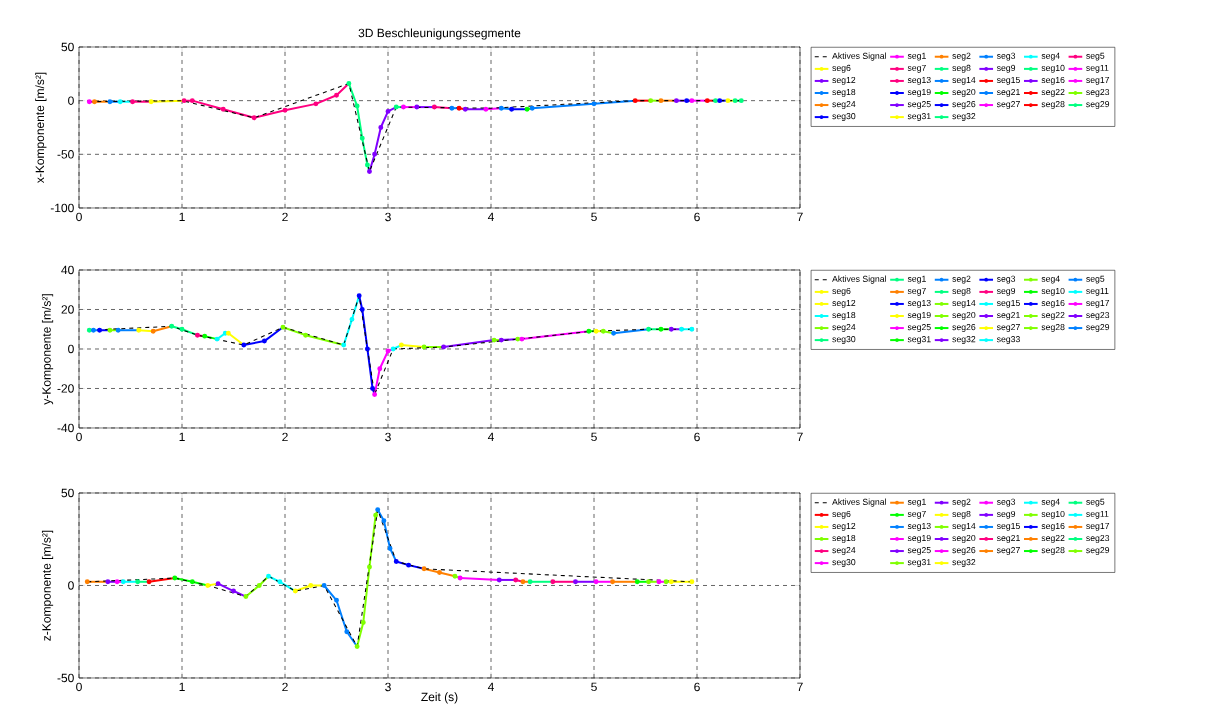 The height and width of the screenshot is (708, 1226). What do you see at coordinates (919, 117) in the screenshot?
I see `legend-label: seg31` at bounding box center [919, 117].